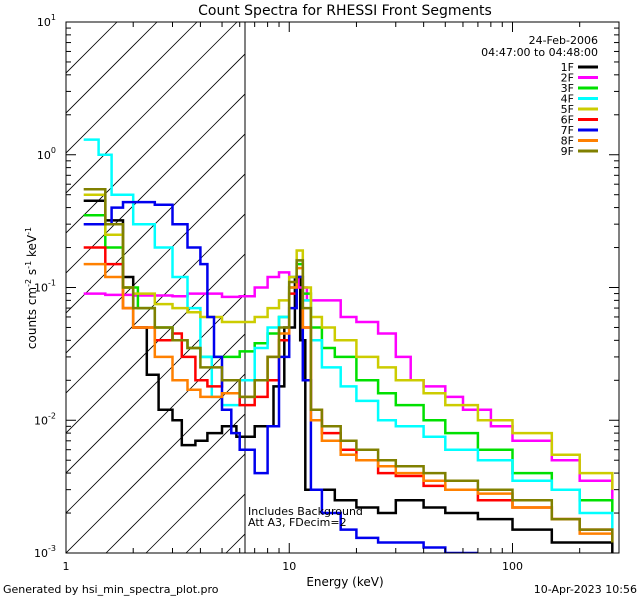 This screenshot has width=640, height=600. I want to click on chart-title: Count Spectra for RHESSI Front Segments, so click(345, 11).